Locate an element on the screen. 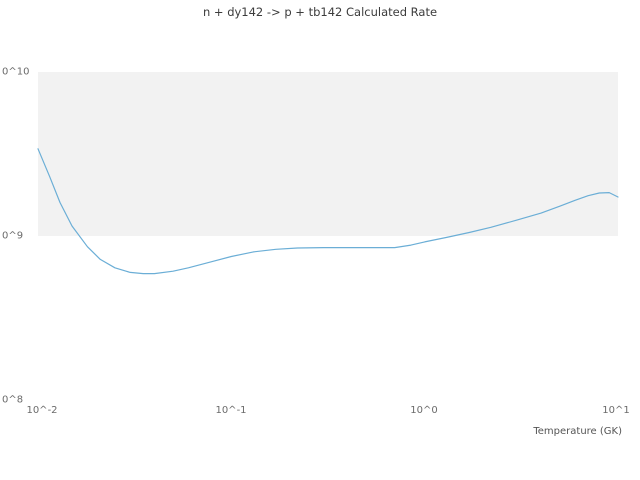 The image size is (640, 480). x-tick-1e0: 10^0 is located at coordinates (424, 410).